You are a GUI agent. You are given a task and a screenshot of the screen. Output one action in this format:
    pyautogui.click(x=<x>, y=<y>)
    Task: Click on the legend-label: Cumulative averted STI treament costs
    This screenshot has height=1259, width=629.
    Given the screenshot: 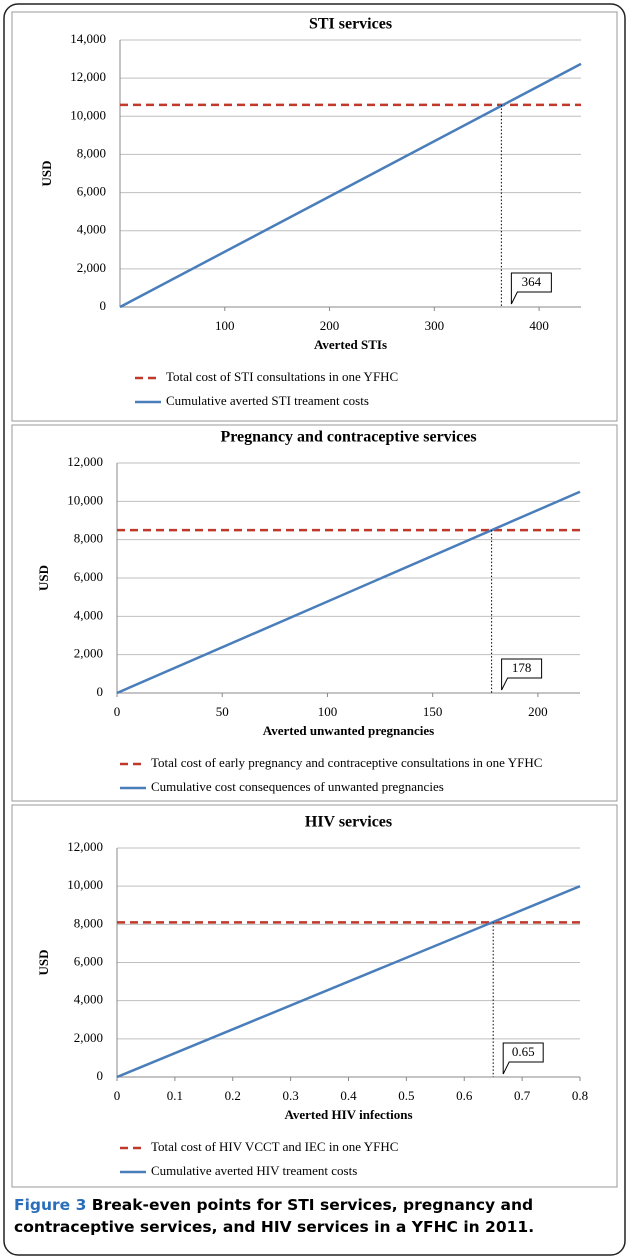 What is the action you would take?
    pyautogui.click(x=267, y=400)
    